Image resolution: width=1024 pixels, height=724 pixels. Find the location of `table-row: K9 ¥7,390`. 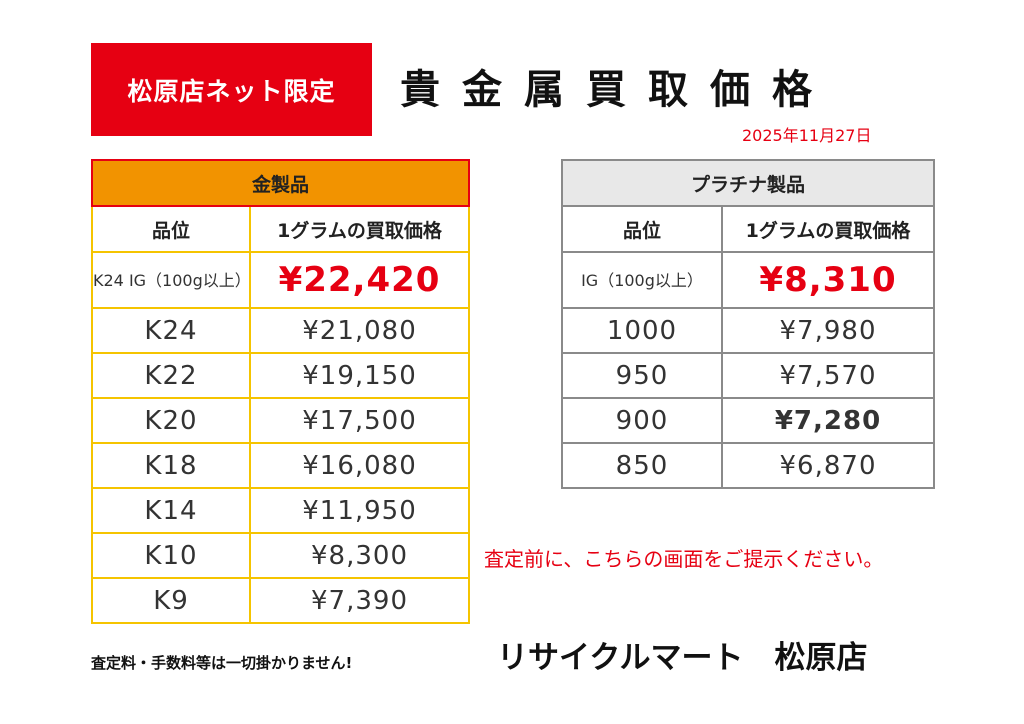

table-row: K9 ¥7,390 is located at coordinates (281, 600).